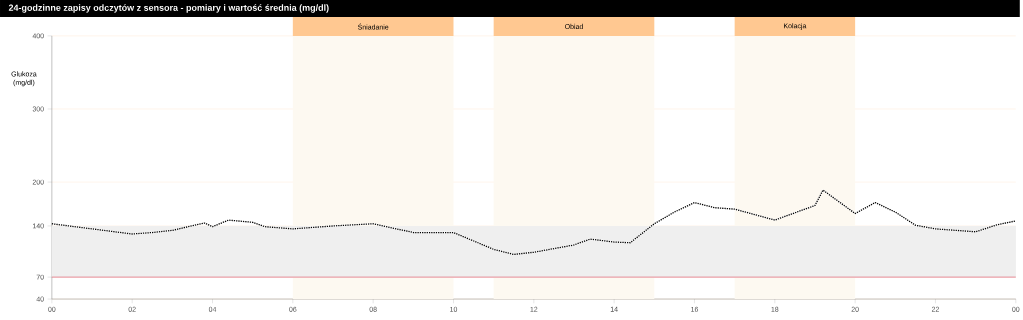 This screenshot has height=320, width=1023. Describe the element at coordinates (168, 8) in the screenshot. I see `chart-title: 24-godzinne zapisy odczytów z sensora - pomiary i wartość średnia (mg/dl)` at that location.